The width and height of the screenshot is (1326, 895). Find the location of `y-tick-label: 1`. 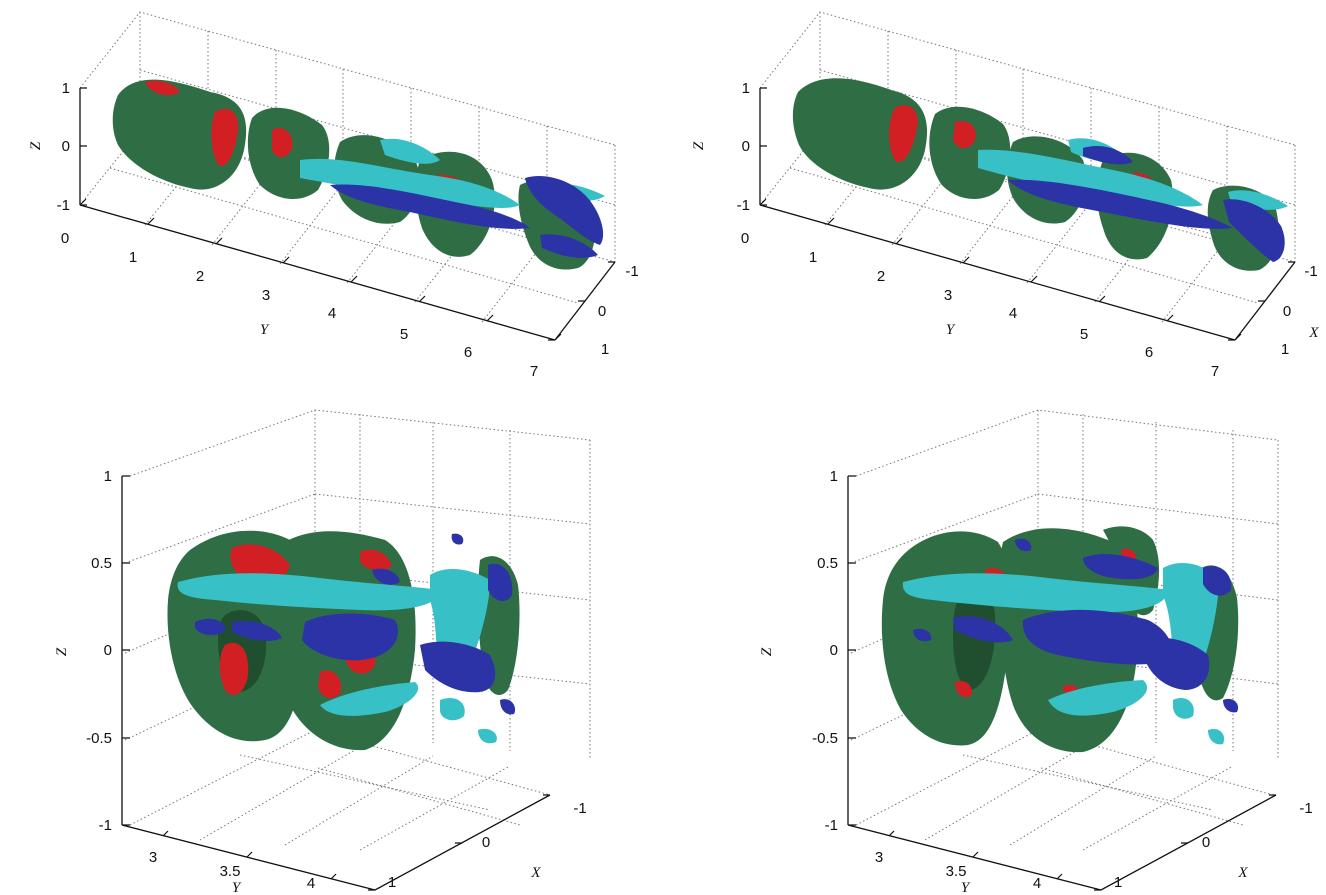

y-tick-label: 1 is located at coordinates (813, 257).